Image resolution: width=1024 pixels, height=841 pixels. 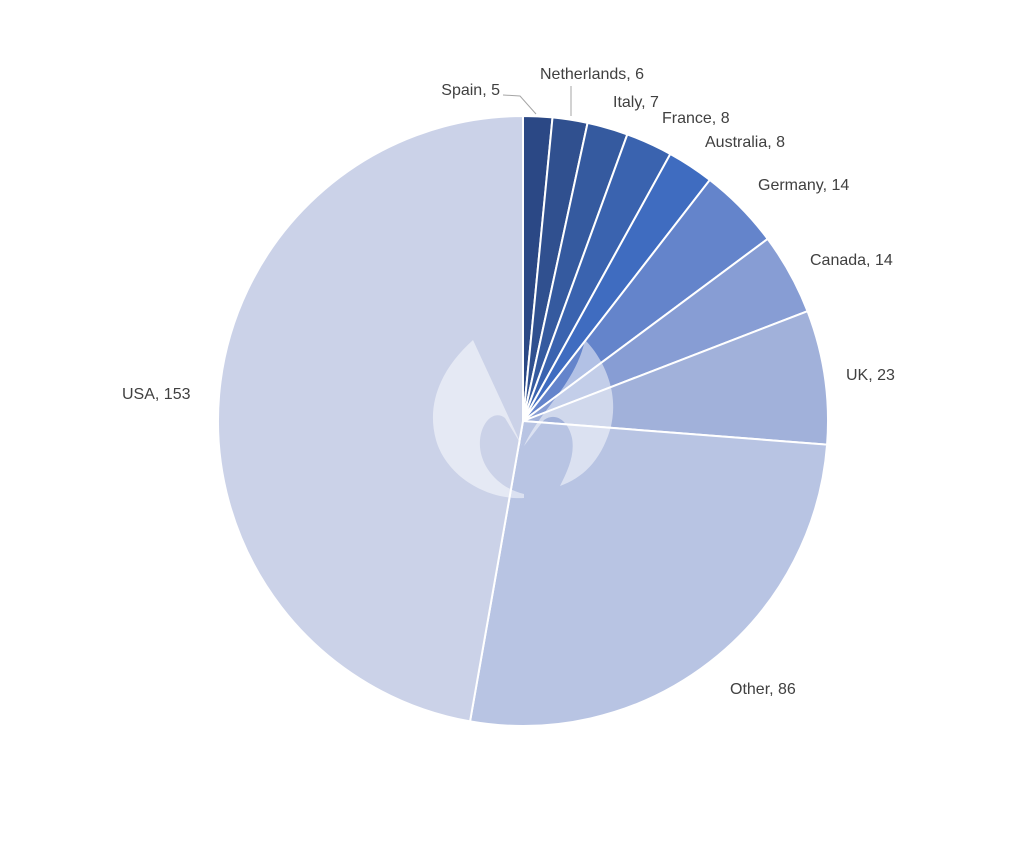 What do you see at coordinates (763, 689) in the screenshot?
I see `data-label-other: Other, 86` at bounding box center [763, 689].